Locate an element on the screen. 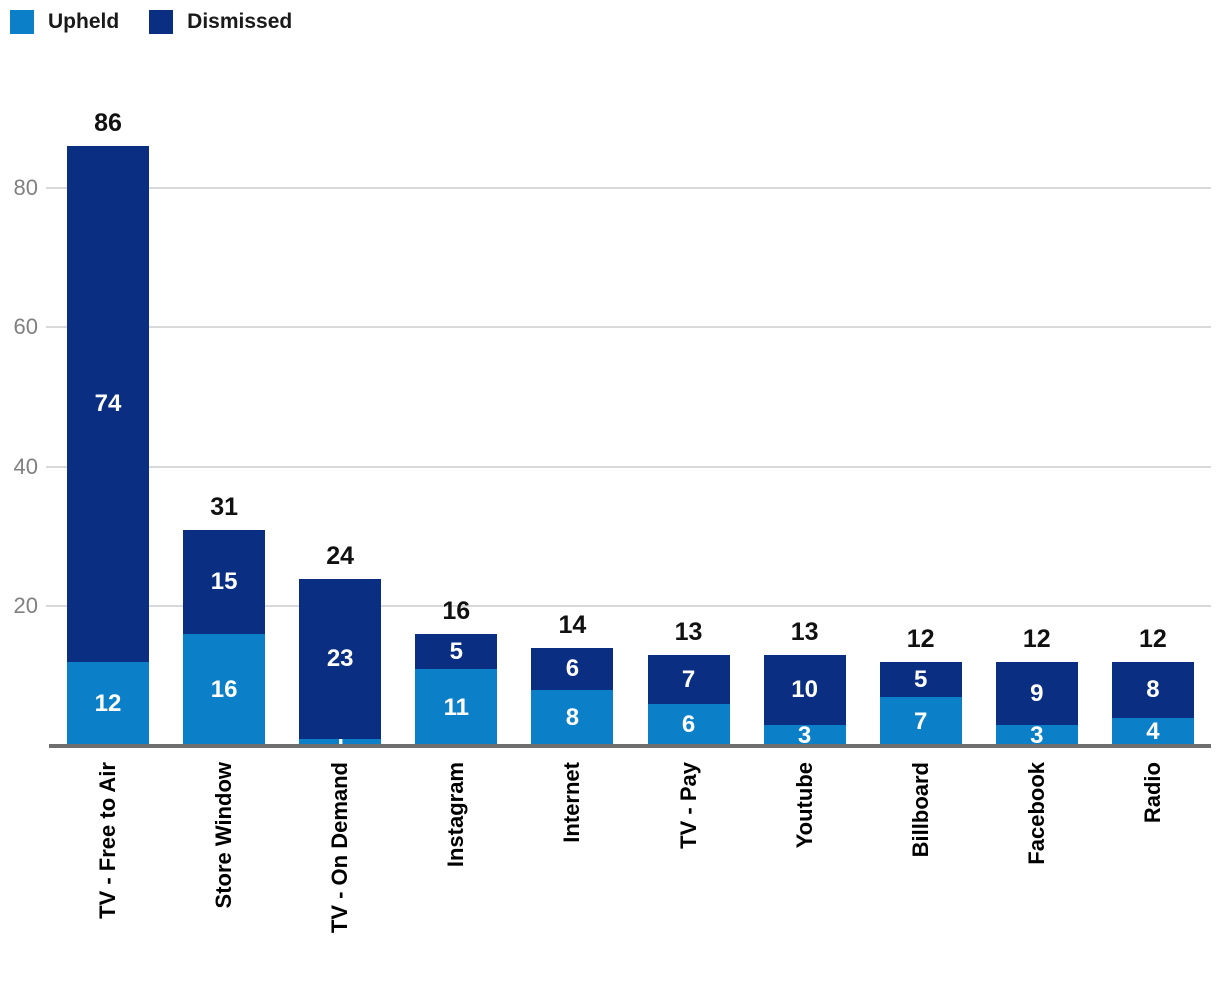  bar-segment-upheld: 11 is located at coordinates (456, 707).